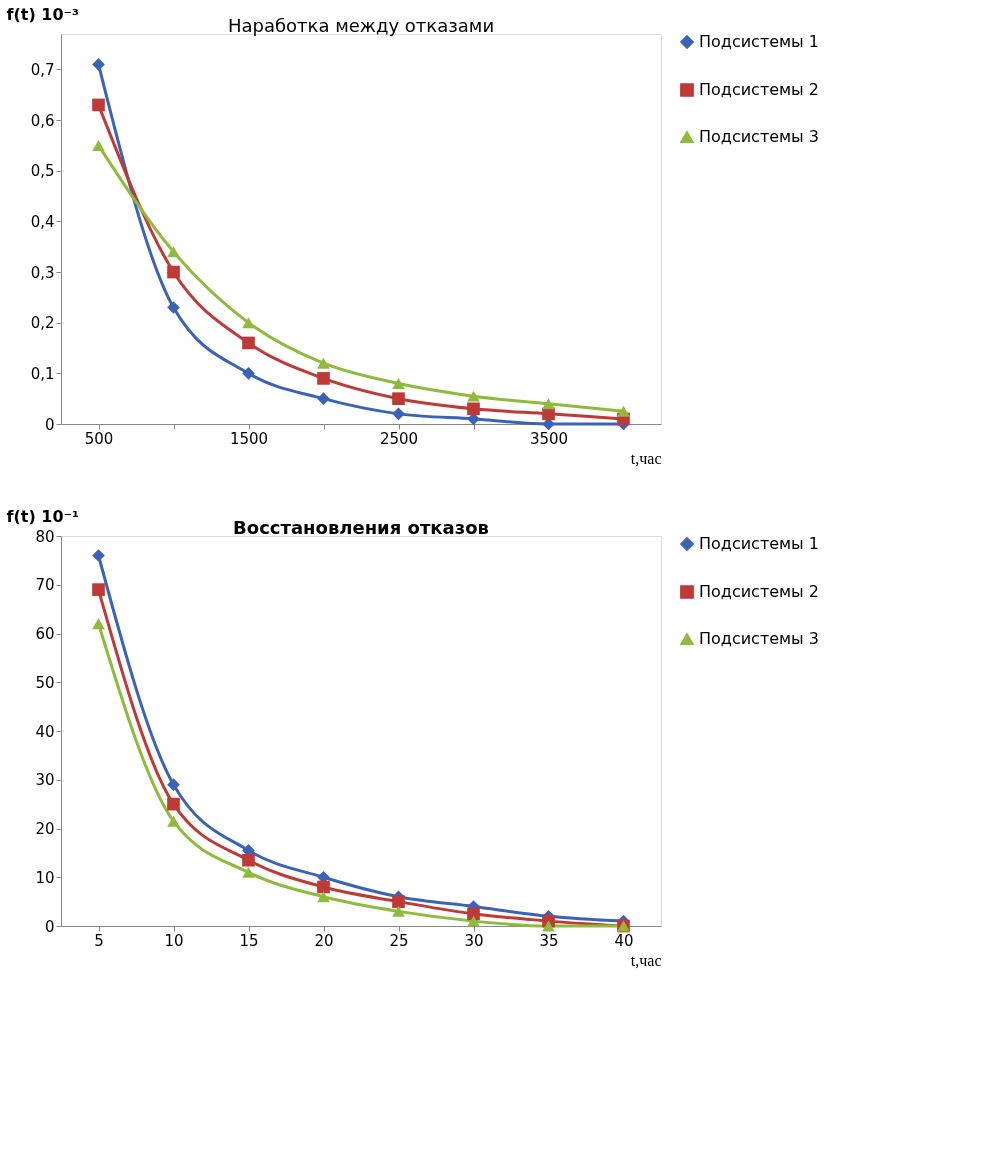  Describe the element at coordinates (45, 536) in the screenshot. I see `y-tick-label: 80` at that location.